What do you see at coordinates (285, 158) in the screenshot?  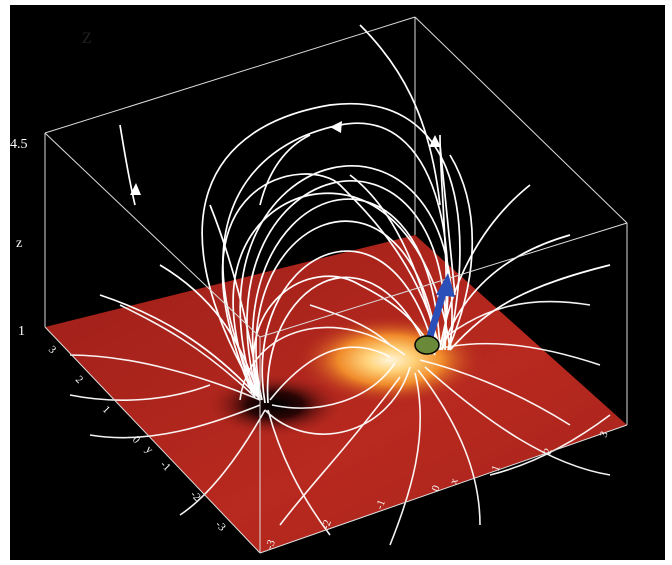 I see `field-direction-arrows` at bounding box center [285, 158].